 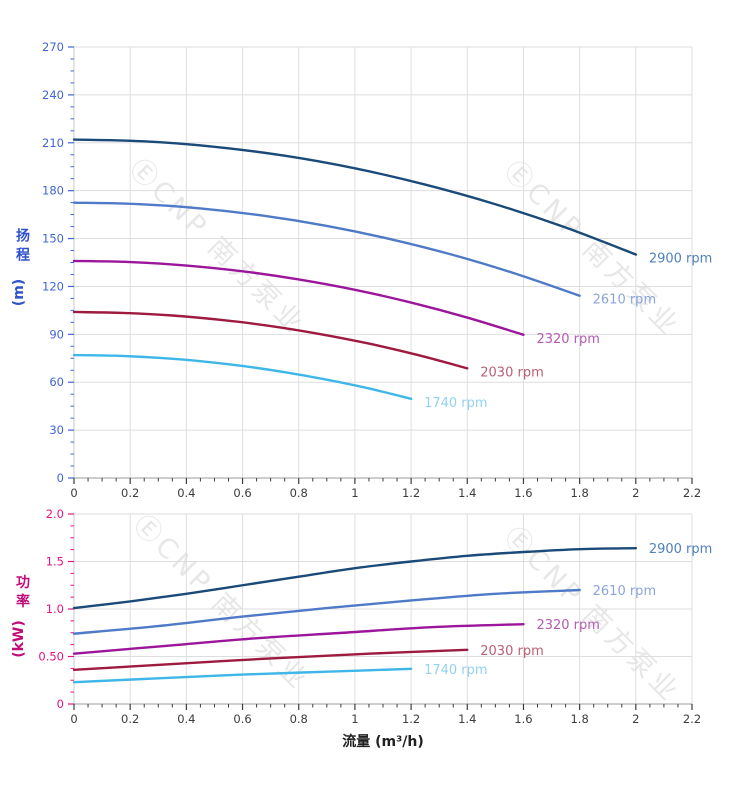 I want to click on y-tick-label: 150, so click(x=53, y=239).